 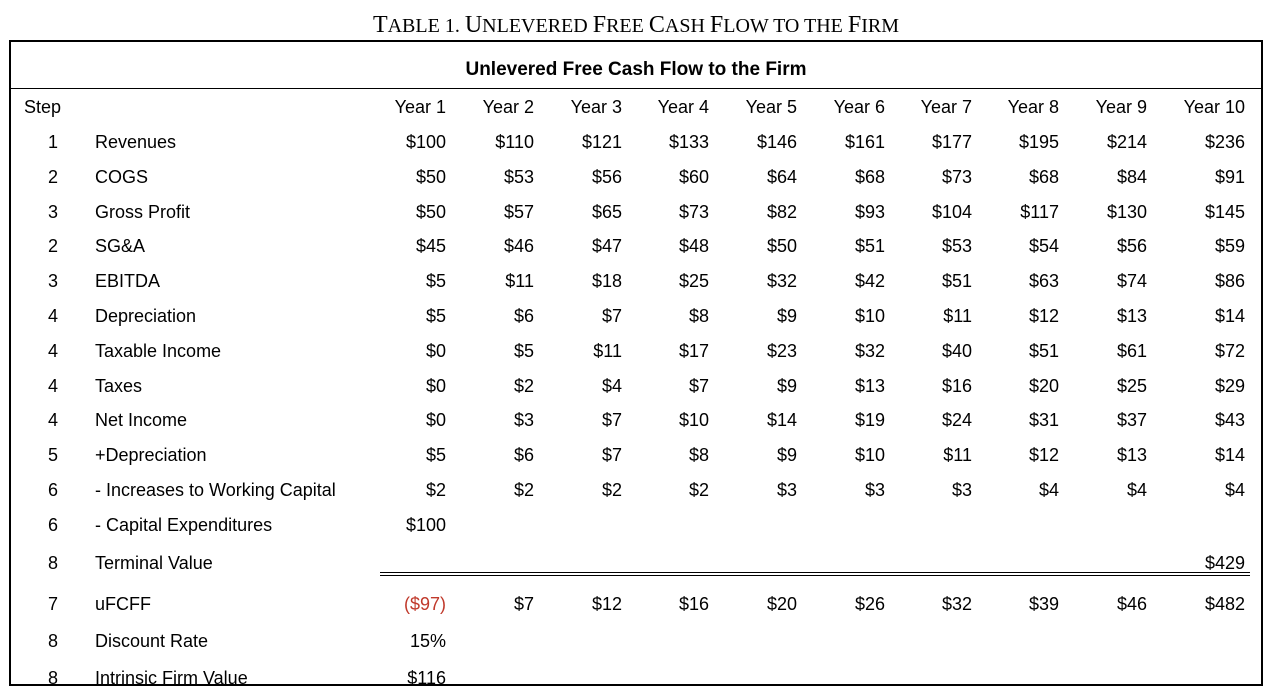 What do you see at coordinates (123, 603) in the screenshot?
I see `row-label: uFCFF` at bounding box center [123, 603].